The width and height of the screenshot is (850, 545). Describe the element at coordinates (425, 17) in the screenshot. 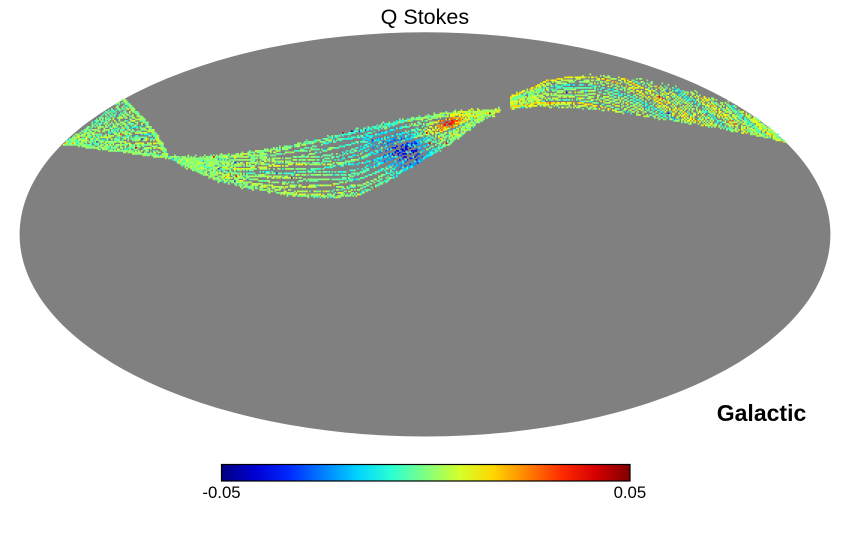

I see `svg-text: Q Stokes` at that location.